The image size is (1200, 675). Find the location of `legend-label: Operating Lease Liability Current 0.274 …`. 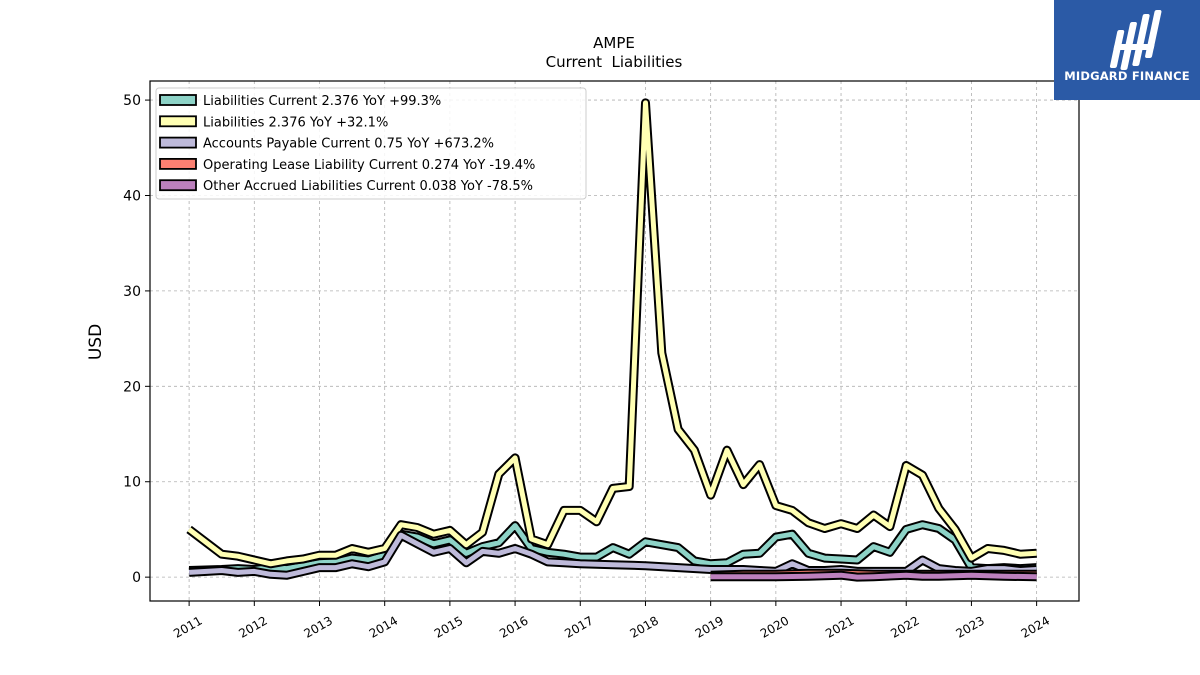

legend-label: Operating Lease Liability Current 0.274 … is located at coordinates (369, 165).